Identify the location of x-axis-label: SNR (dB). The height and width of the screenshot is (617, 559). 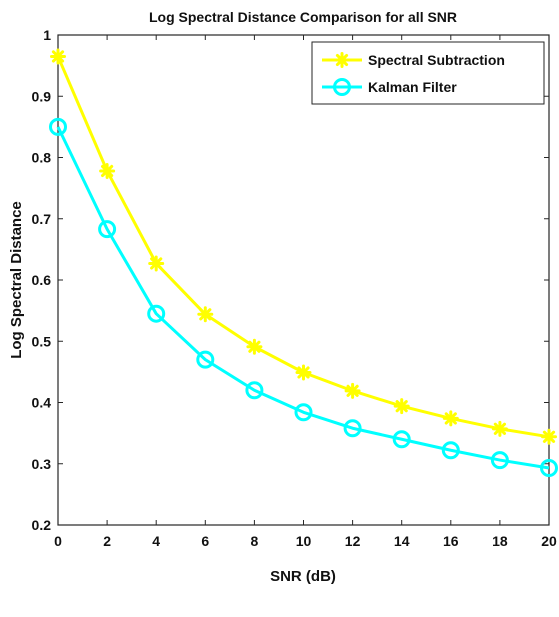
(303, 576).